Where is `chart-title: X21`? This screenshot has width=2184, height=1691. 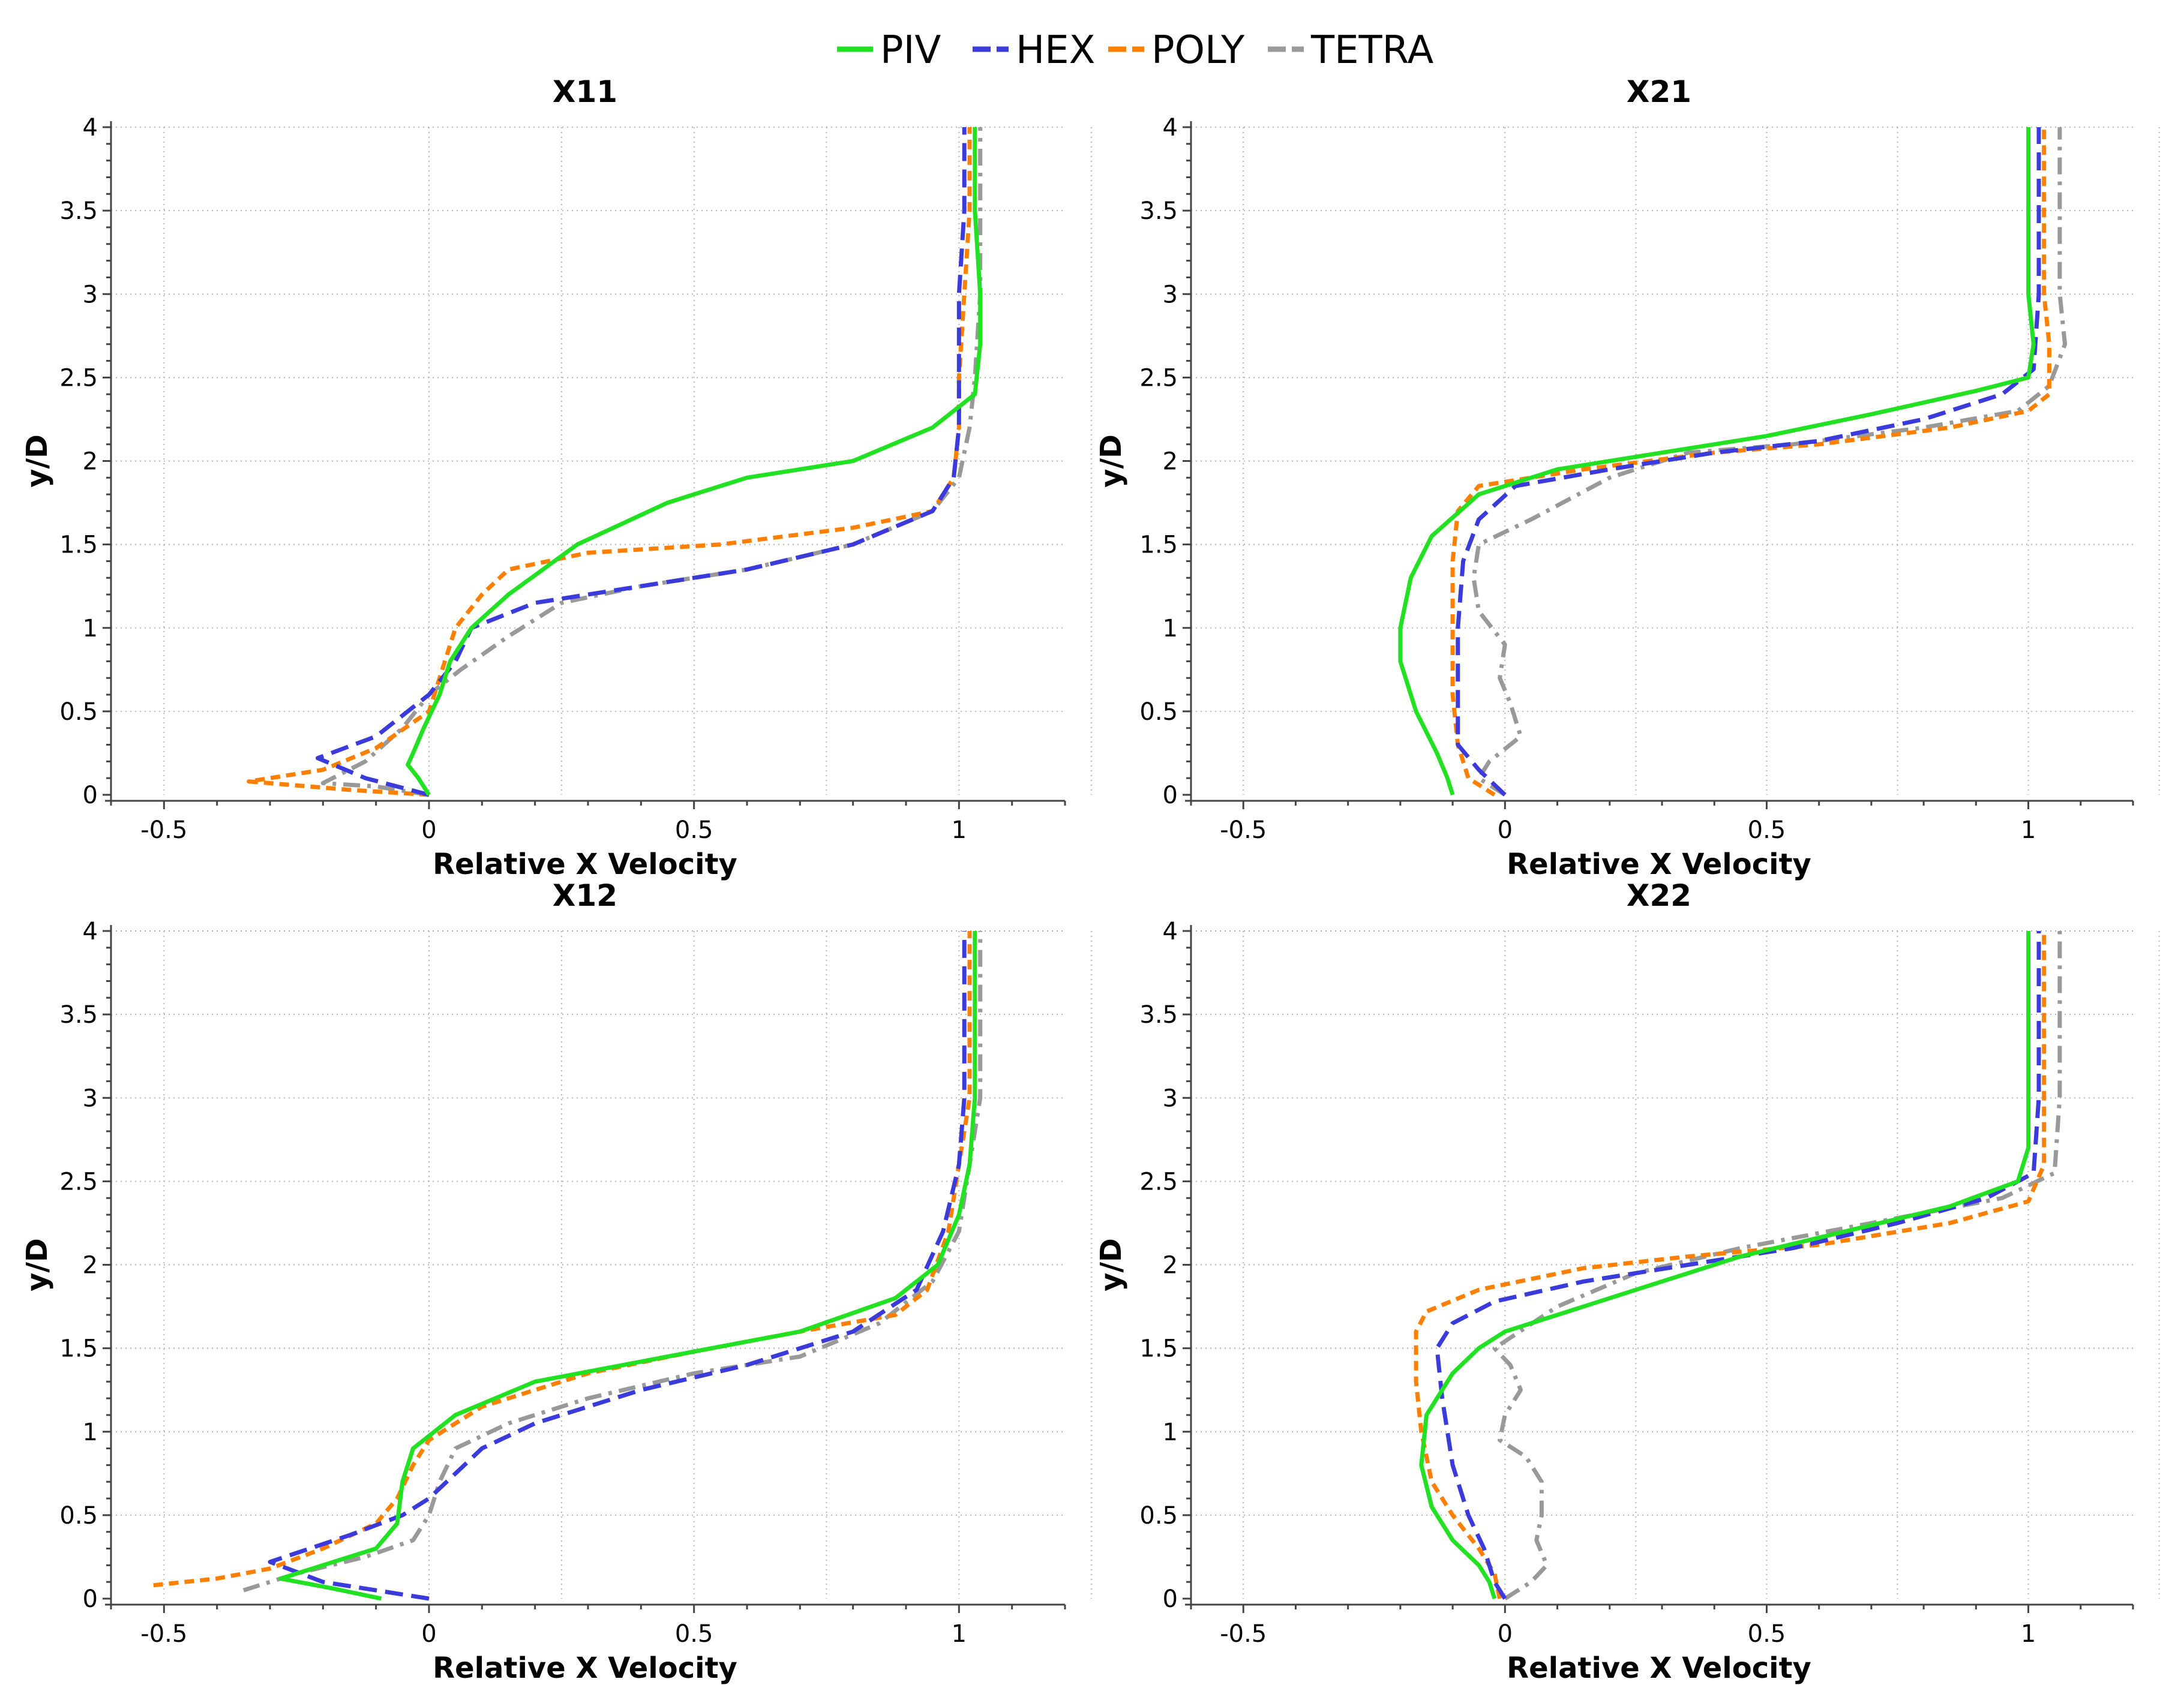
chart-title: X21 is located at coordinates (1659, 91).